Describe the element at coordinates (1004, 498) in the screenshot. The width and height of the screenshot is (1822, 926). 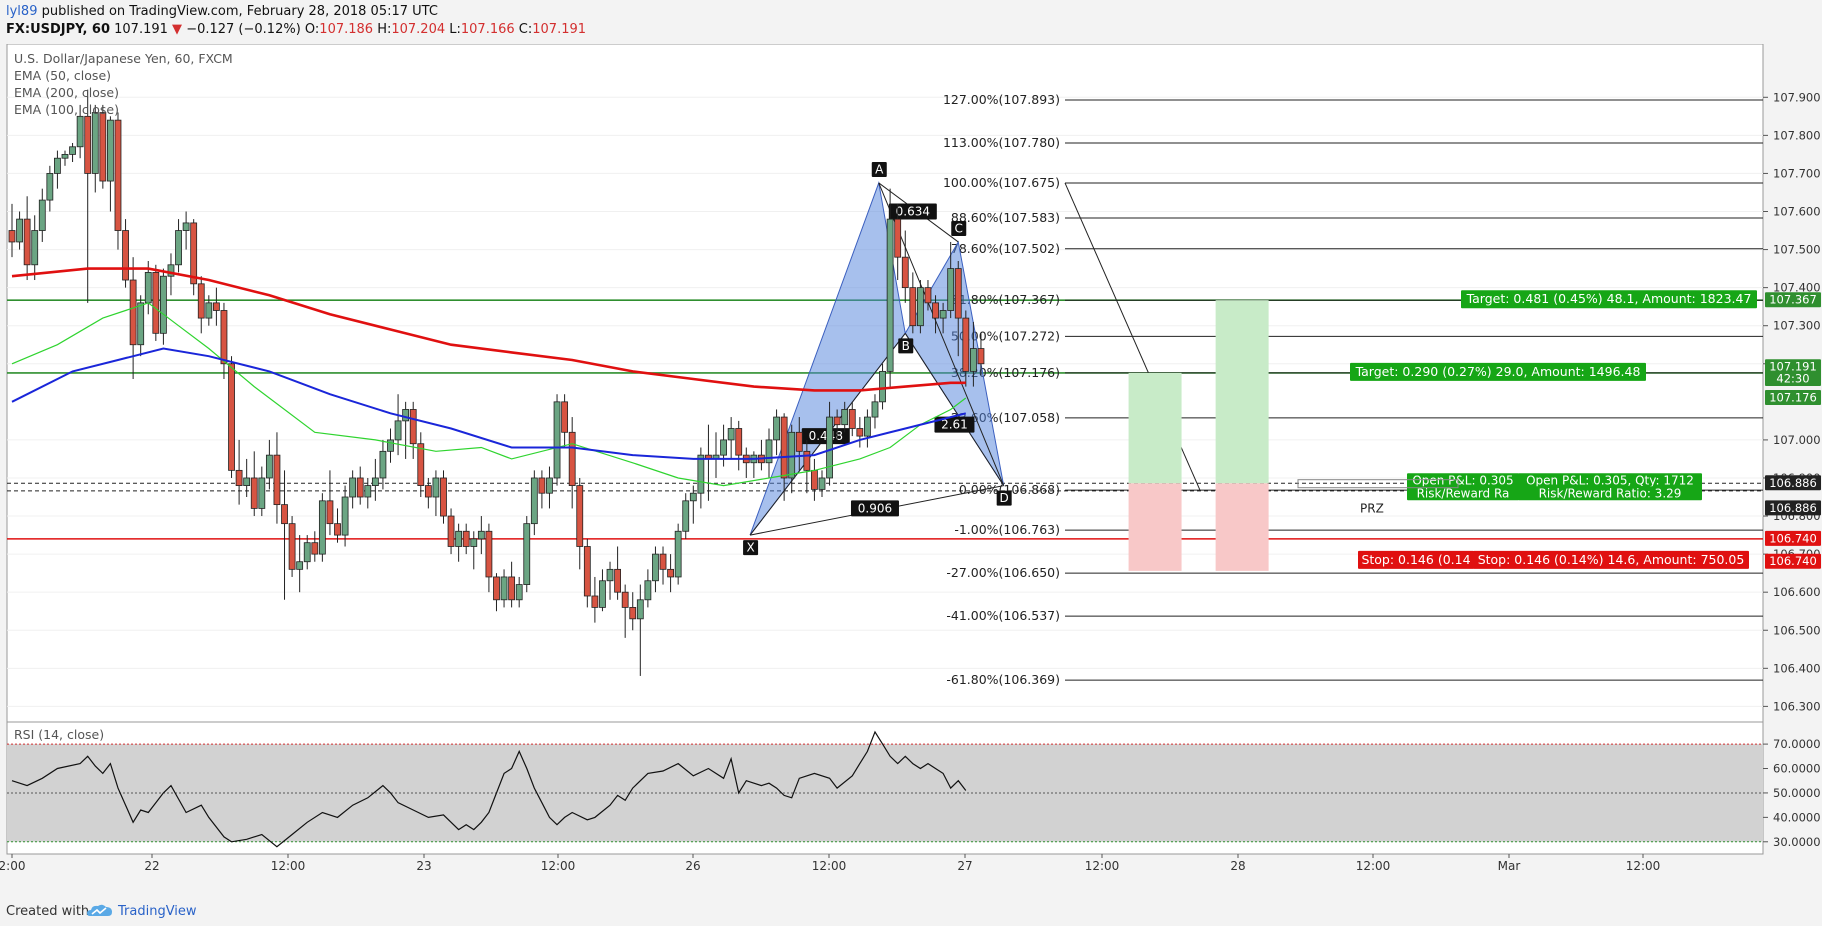
I see `pattern-point-d-bg` at that location.